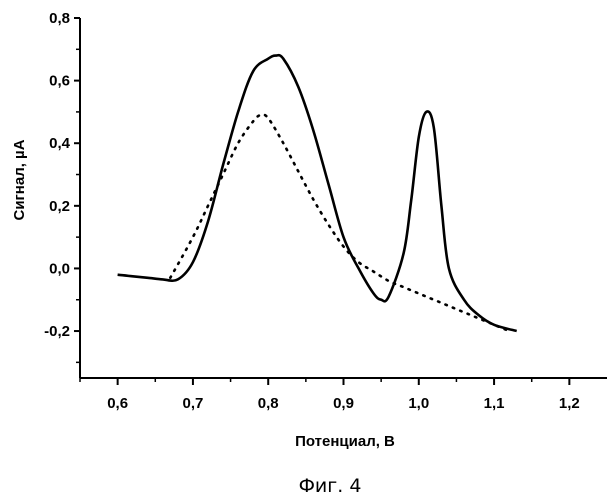 This screenshot has width=616, height=500. I want to click on x-tick-label: 0,6, so click(117, 403).